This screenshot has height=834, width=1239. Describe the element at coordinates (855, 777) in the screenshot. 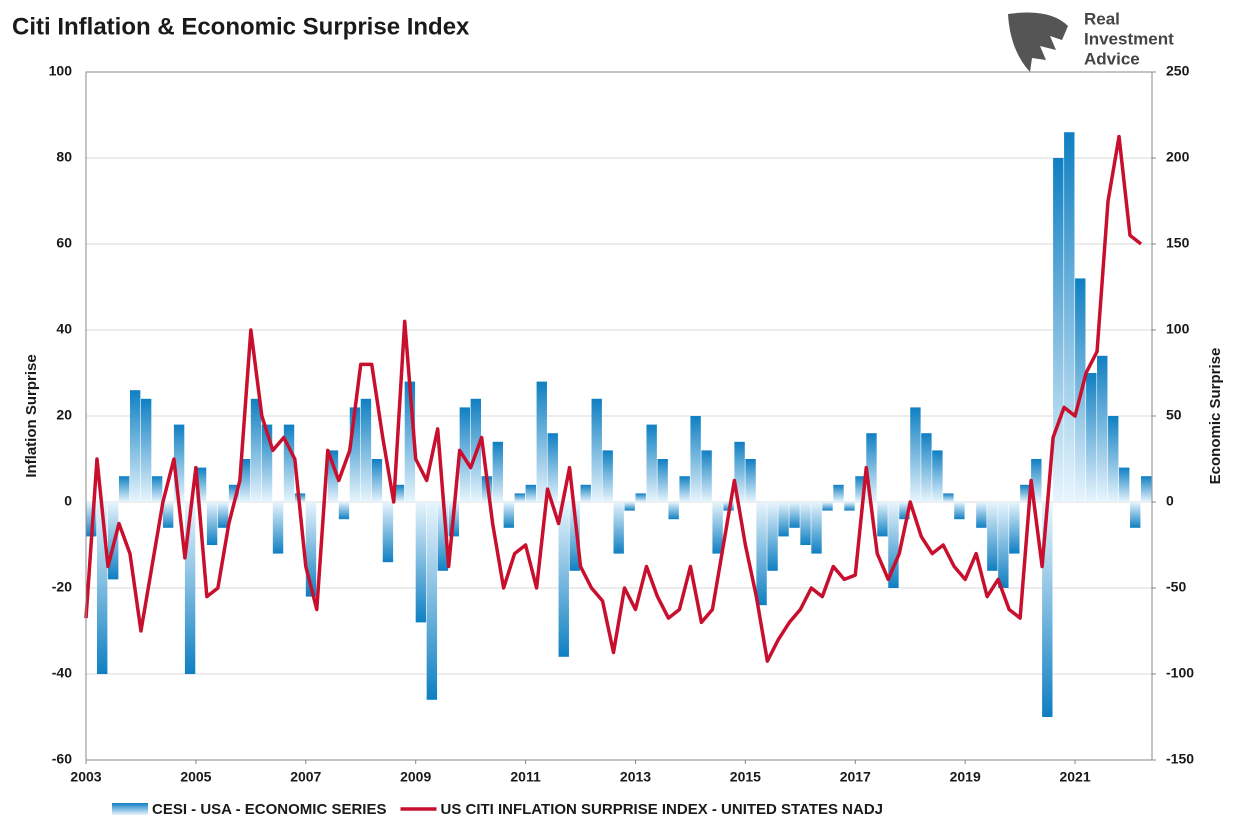

I see `x-tick-label: 2017` at that location.